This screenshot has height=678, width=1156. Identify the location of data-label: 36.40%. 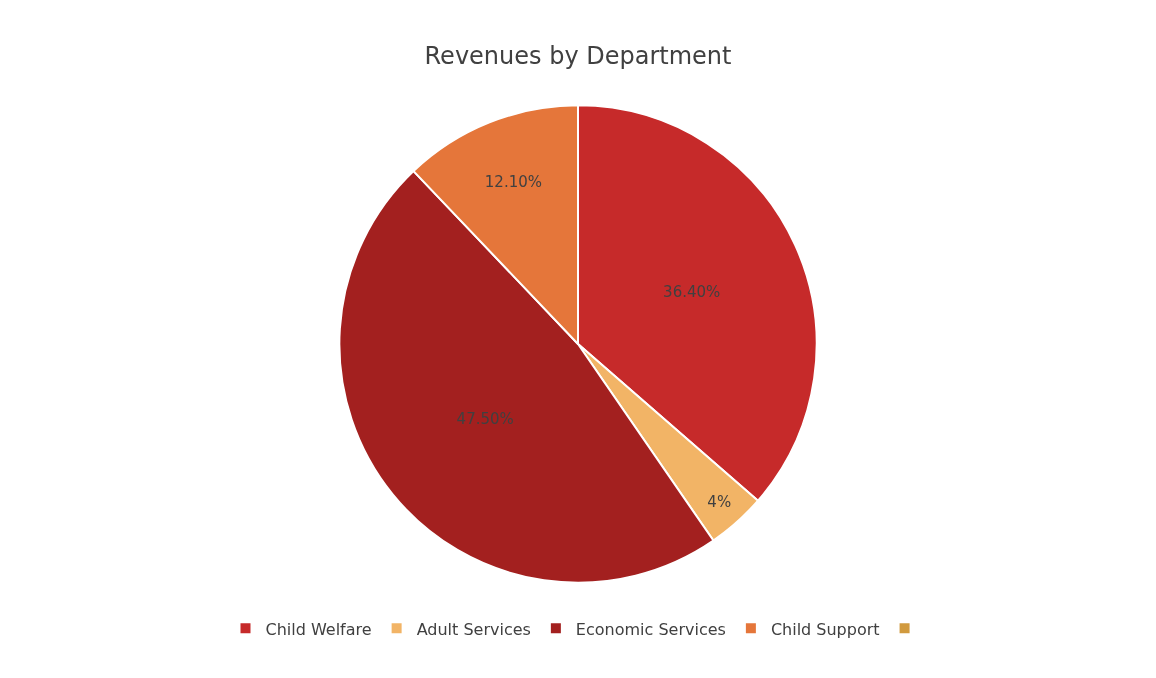
(692, 292).